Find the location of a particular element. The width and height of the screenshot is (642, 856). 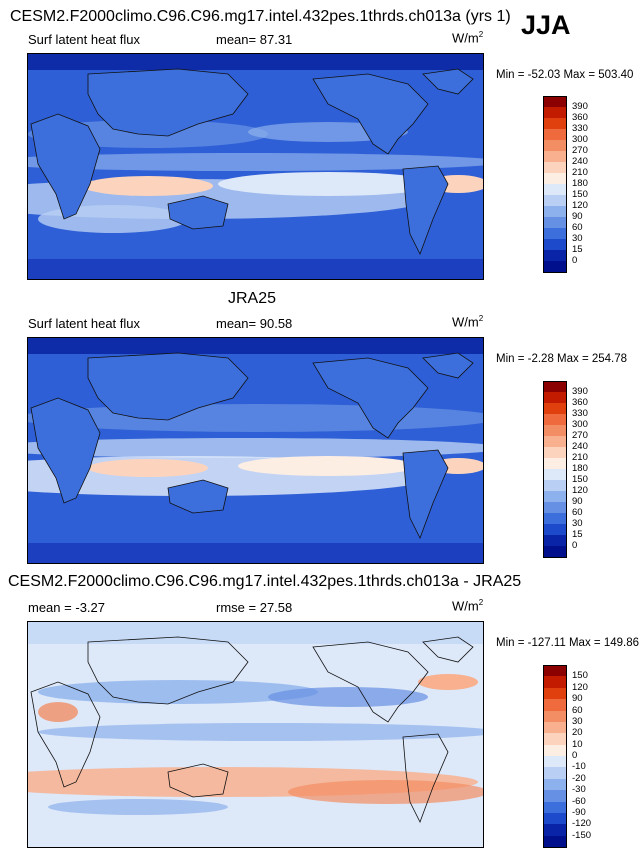

model-colorbar: 390 360 330 300 270 240 210 180 150 120 90 60 30 15 0 is located at coordinates (592, 184).